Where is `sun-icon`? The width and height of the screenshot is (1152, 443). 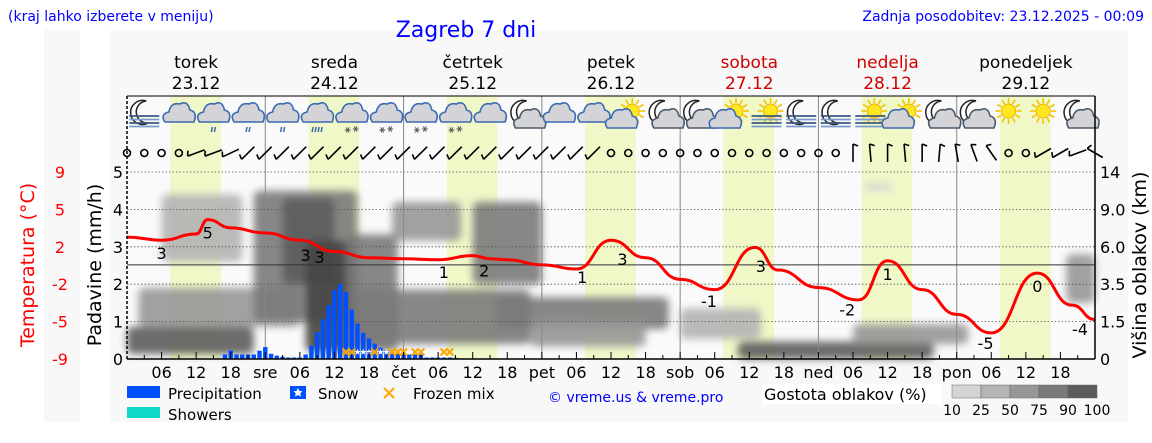
sun-icon is located at coordinates (1008, 111).